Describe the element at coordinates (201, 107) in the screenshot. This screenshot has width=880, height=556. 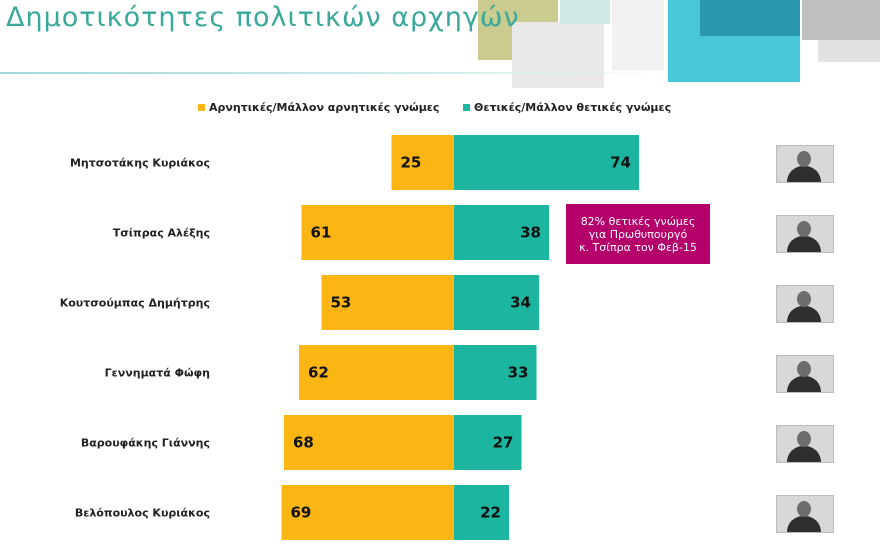
I see `legend-swatch-negative` at that location.